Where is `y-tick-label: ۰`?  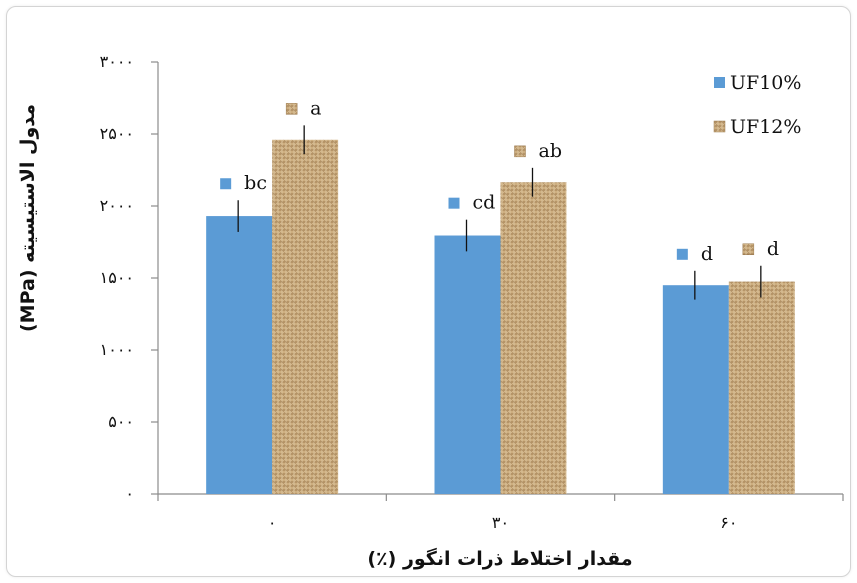 y-tick-label: ۰ is located at coordinates (129, 493).